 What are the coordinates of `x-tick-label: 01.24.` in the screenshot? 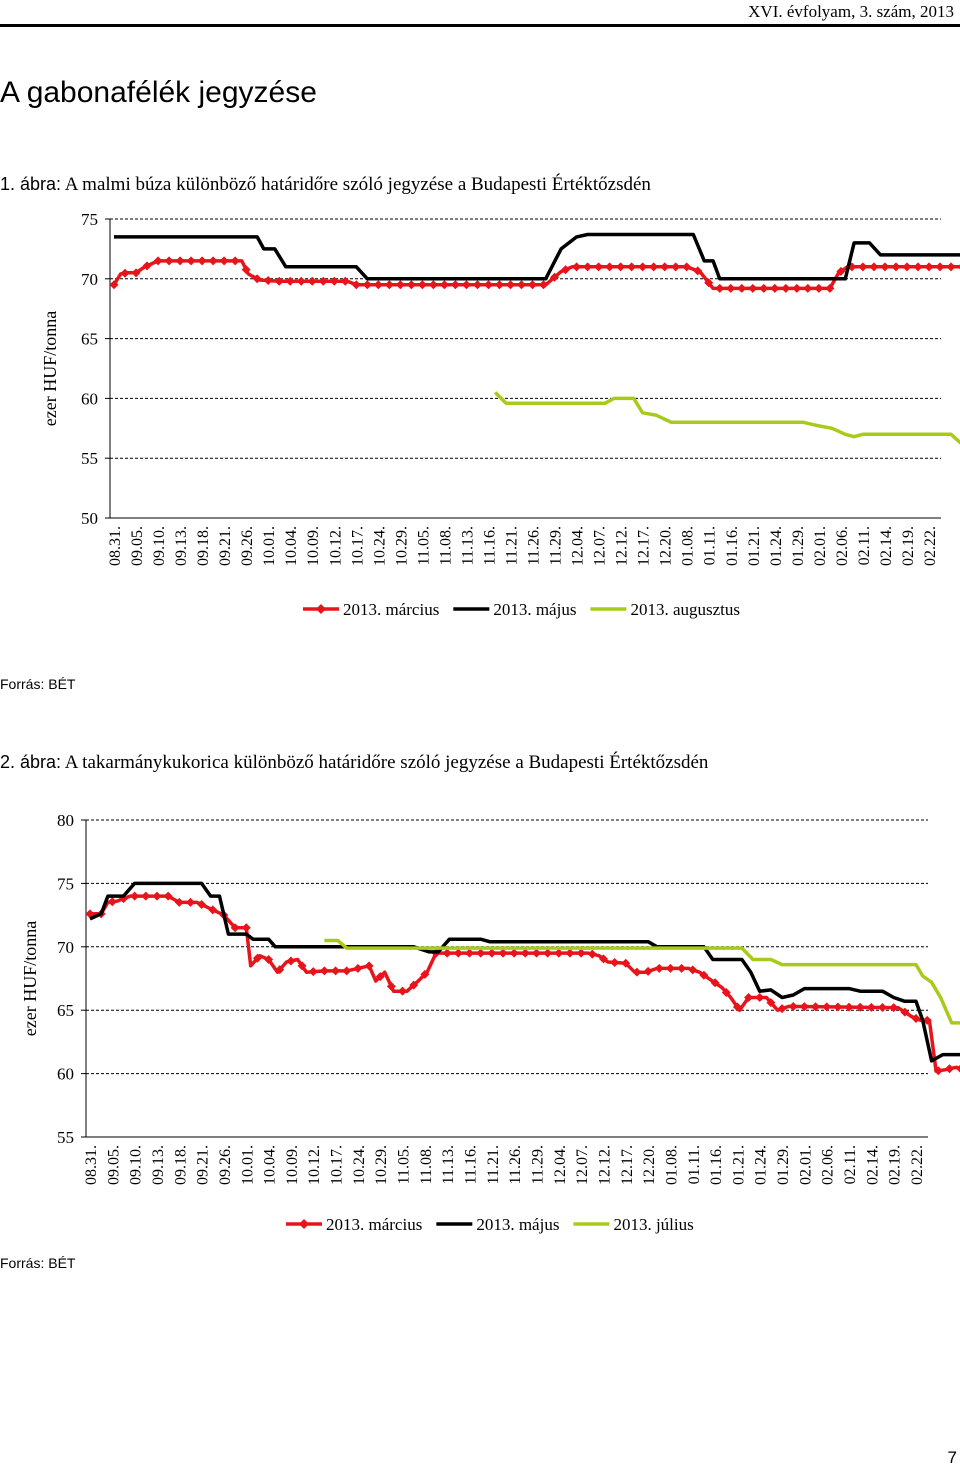 It's located at (761, 1165).